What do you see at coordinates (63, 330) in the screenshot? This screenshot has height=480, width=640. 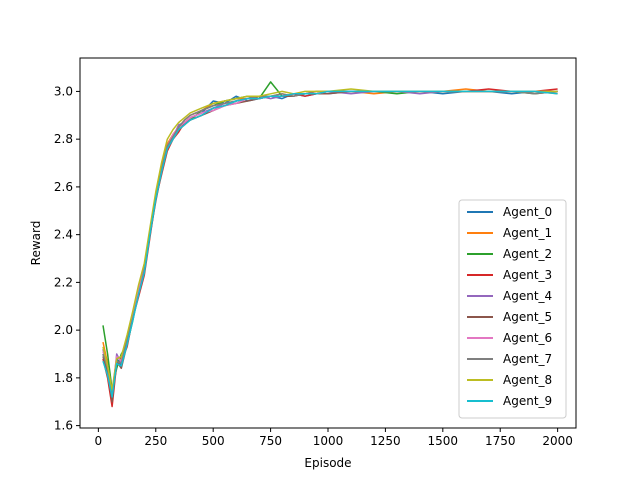 I see `y-tick-label: 2.0` at bounding box center [63, 330].